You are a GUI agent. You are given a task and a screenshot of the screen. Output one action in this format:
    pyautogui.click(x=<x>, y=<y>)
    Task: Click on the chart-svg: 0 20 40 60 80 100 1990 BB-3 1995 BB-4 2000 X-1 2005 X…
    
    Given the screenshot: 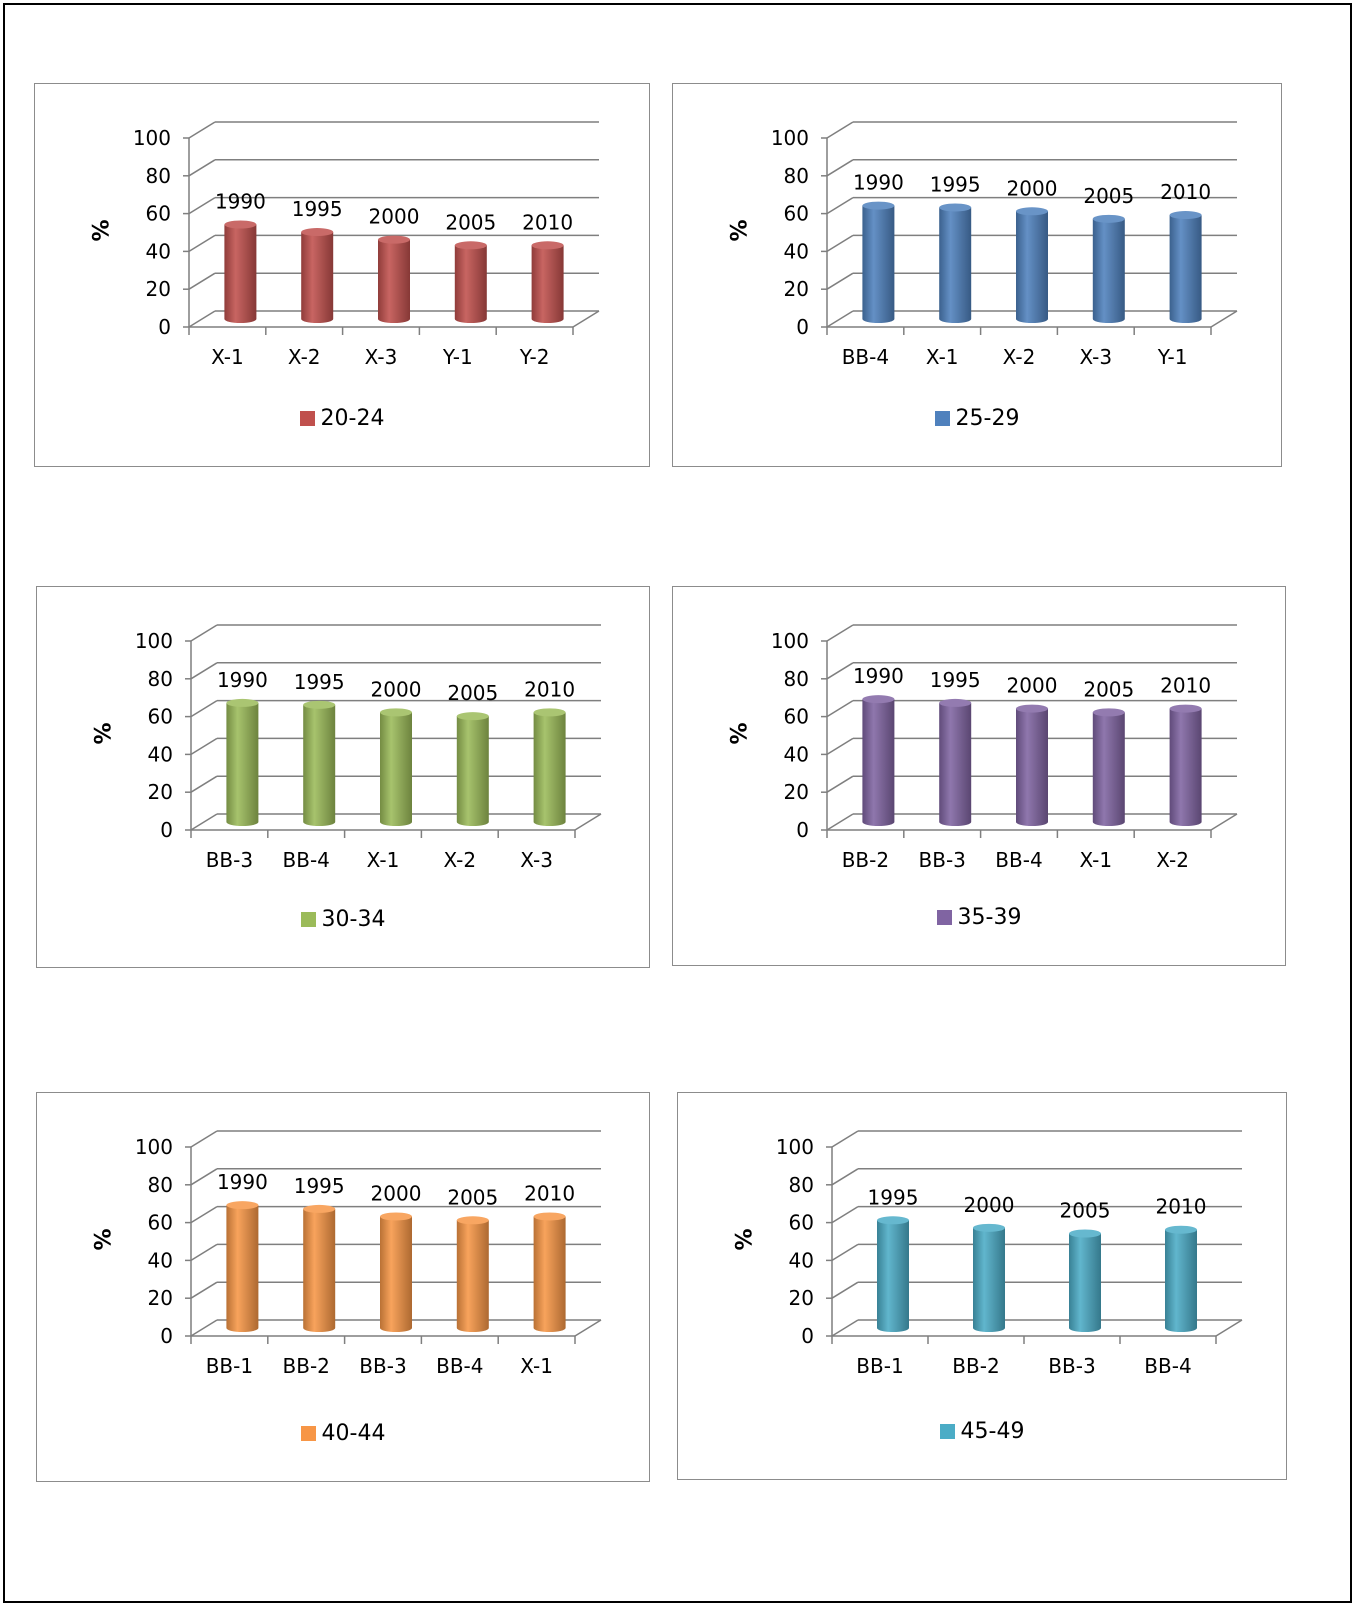 What is the action you would take?
    pyautogui.click(x=368, y=748)
    